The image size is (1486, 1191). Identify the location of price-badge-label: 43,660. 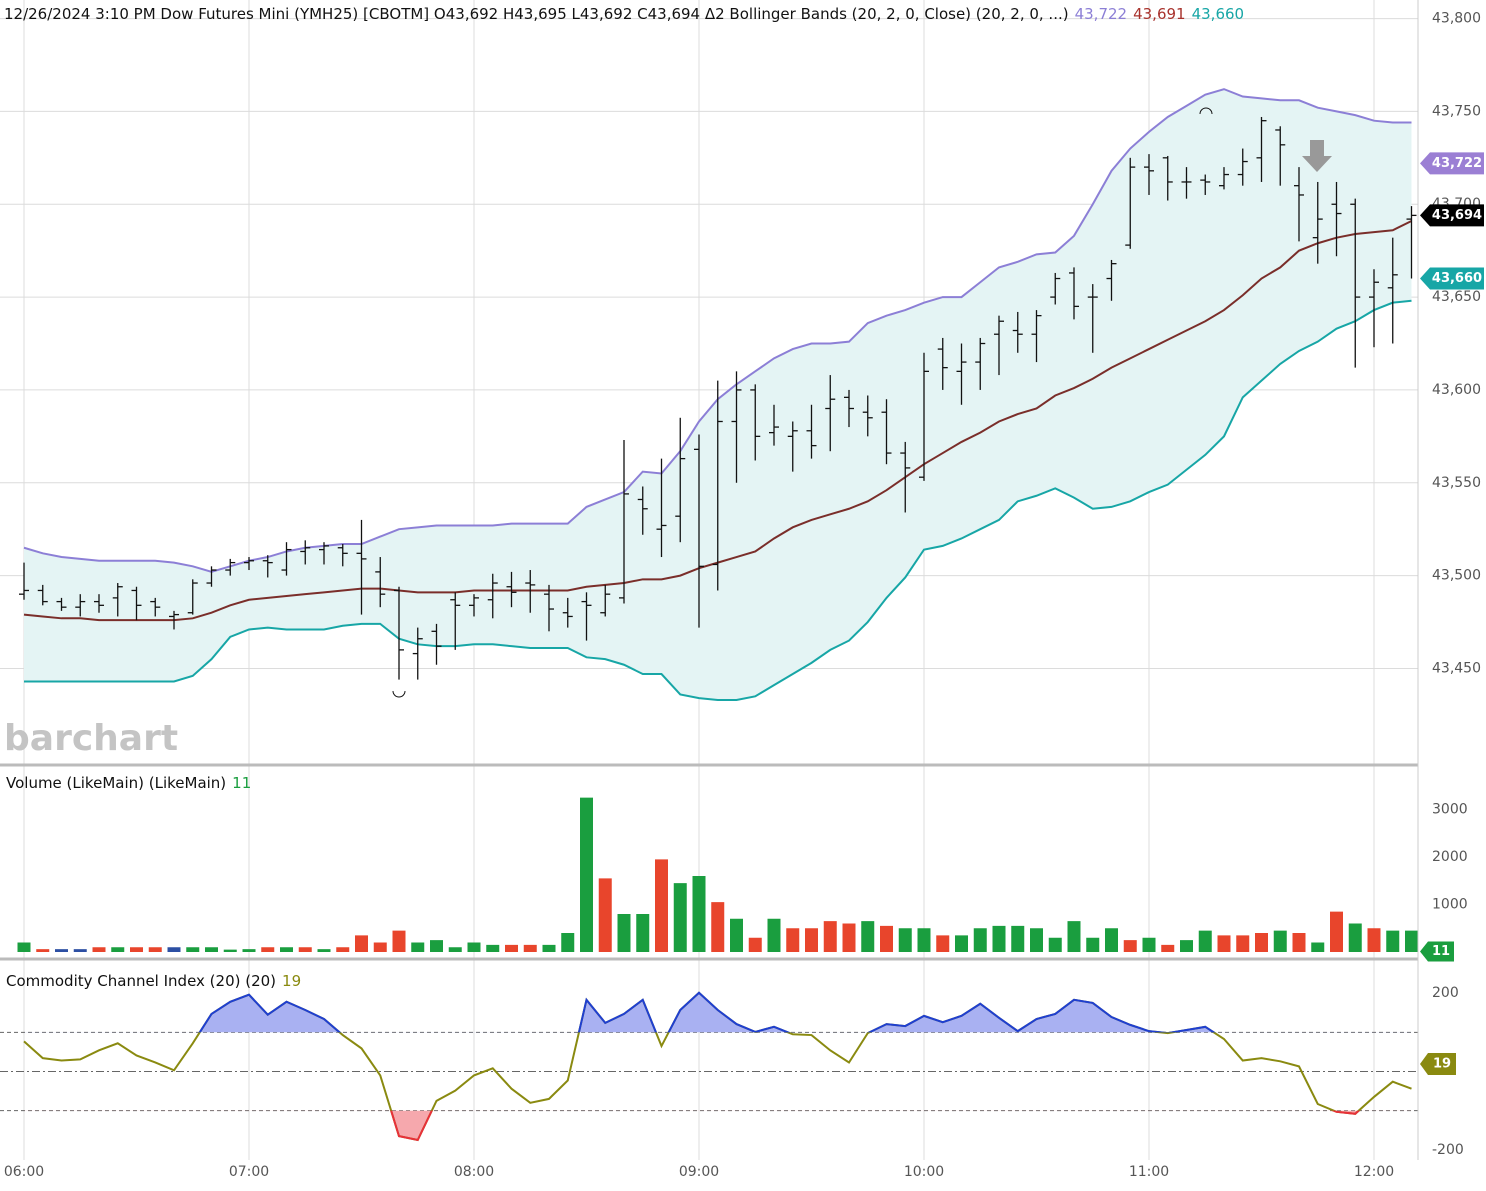
(1457, 278).